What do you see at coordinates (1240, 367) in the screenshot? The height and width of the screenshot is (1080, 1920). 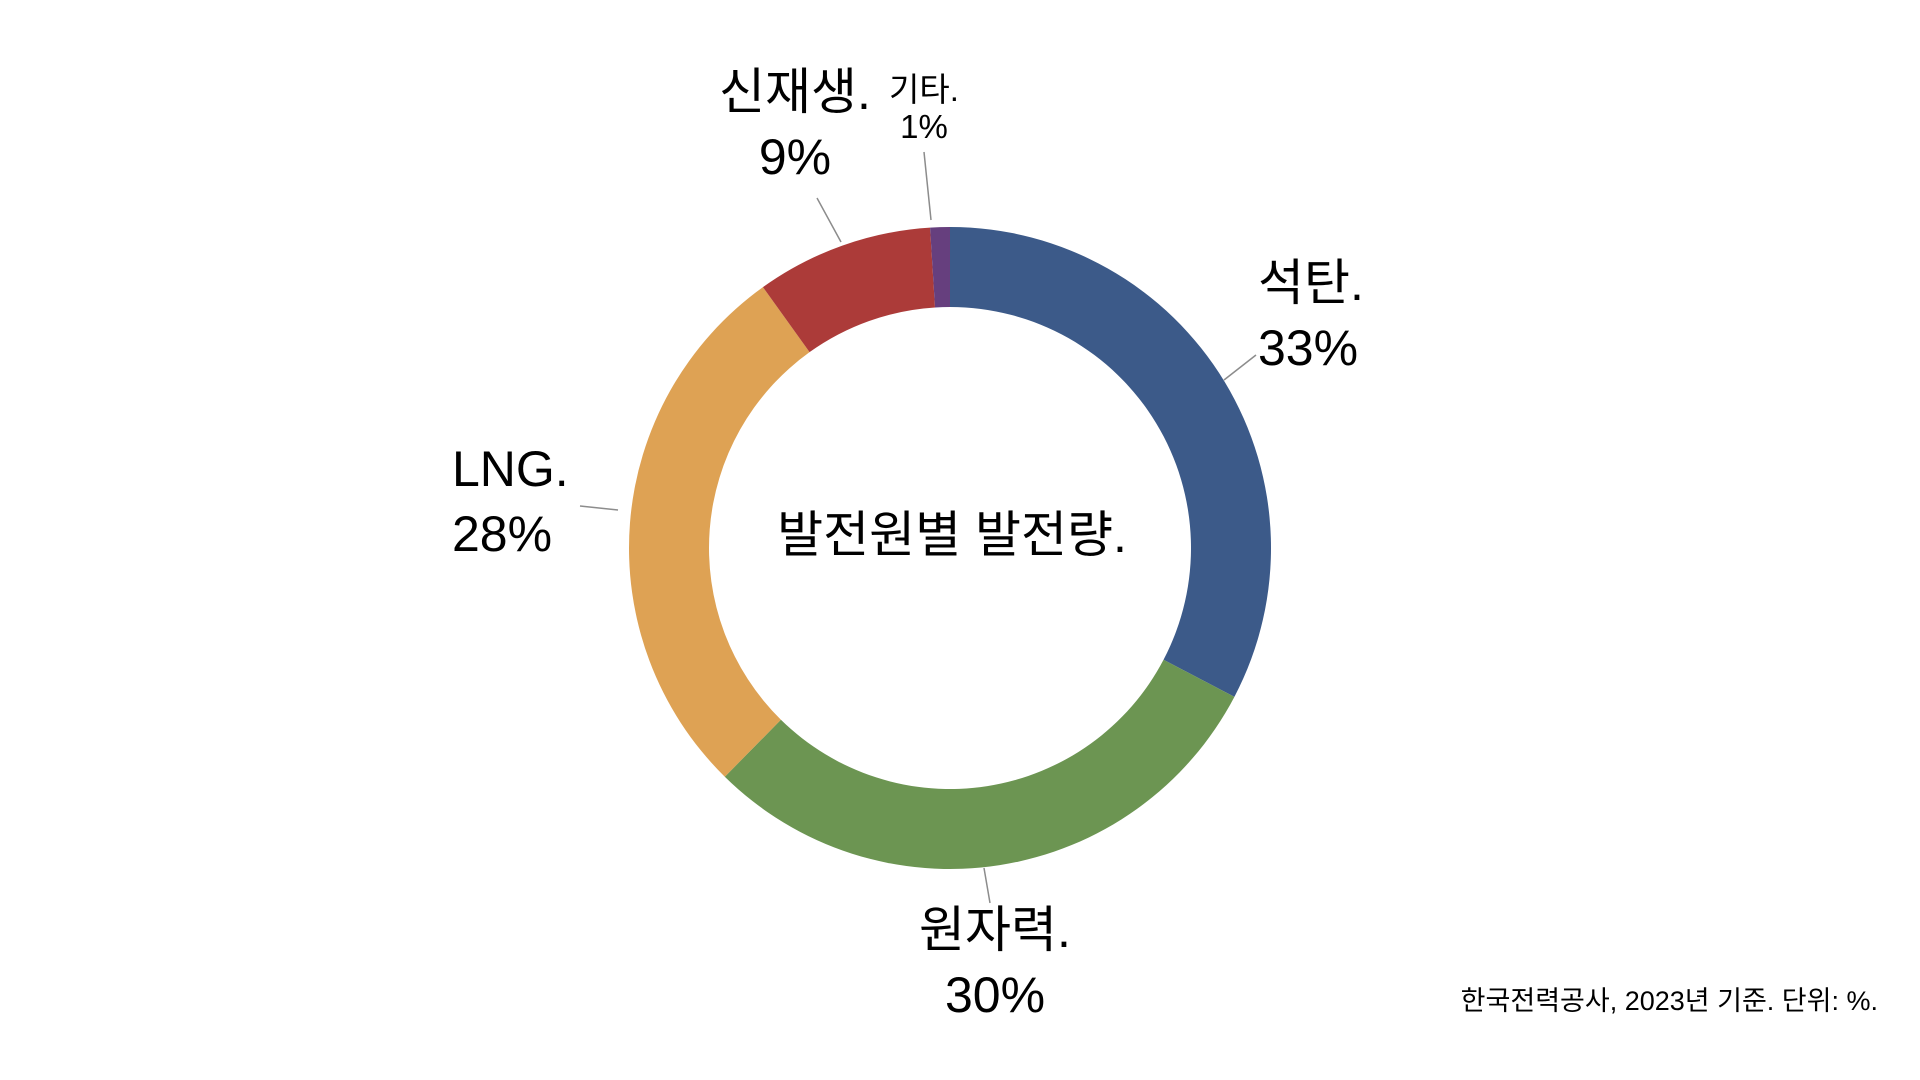 I see `leader-line-coal` at bounding box center [1240, 367].